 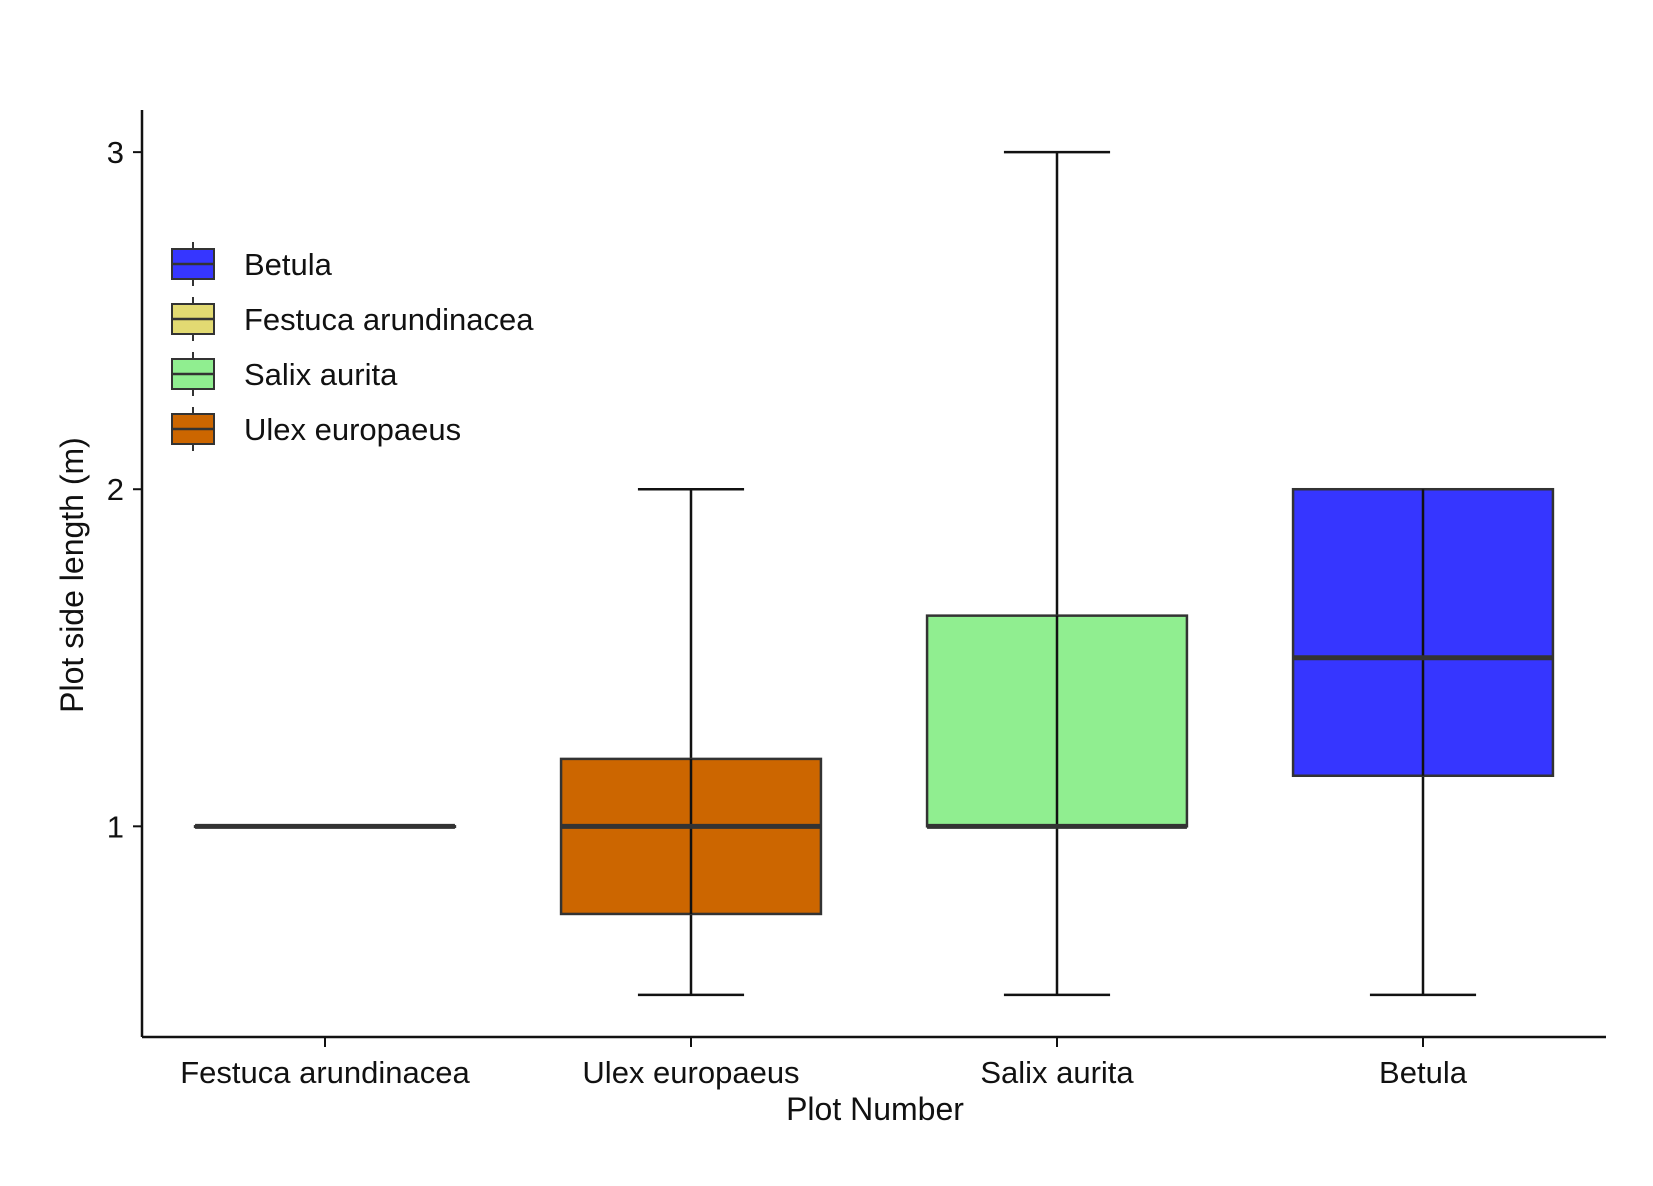 I want to click on x-tick-label: Betula, so click(x=1423, y=1072).